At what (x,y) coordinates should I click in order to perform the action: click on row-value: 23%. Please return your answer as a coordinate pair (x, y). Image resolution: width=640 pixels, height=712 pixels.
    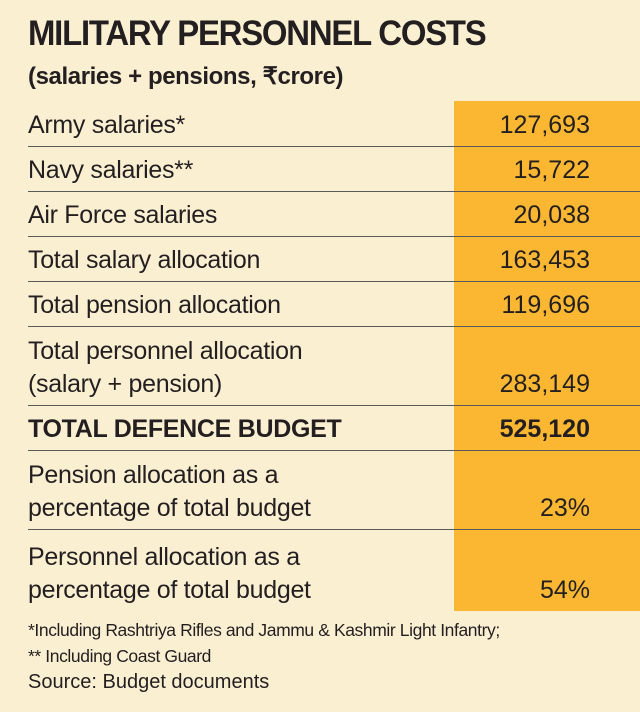
    Looking at the image, I should click on (564, 508).